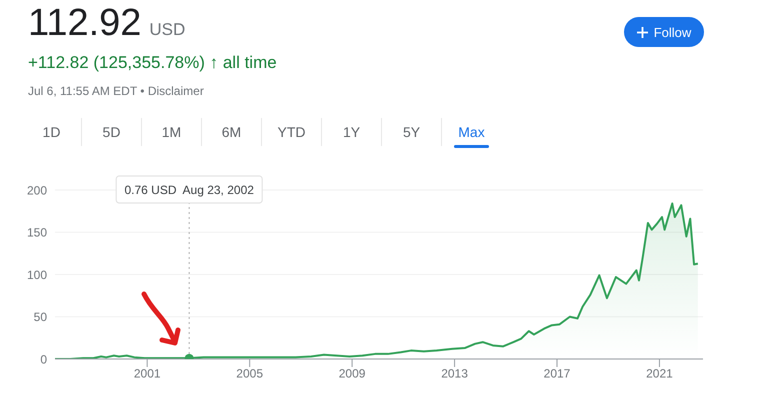  I want to click on chart-title: 112.92 USD, so click(107, 23).